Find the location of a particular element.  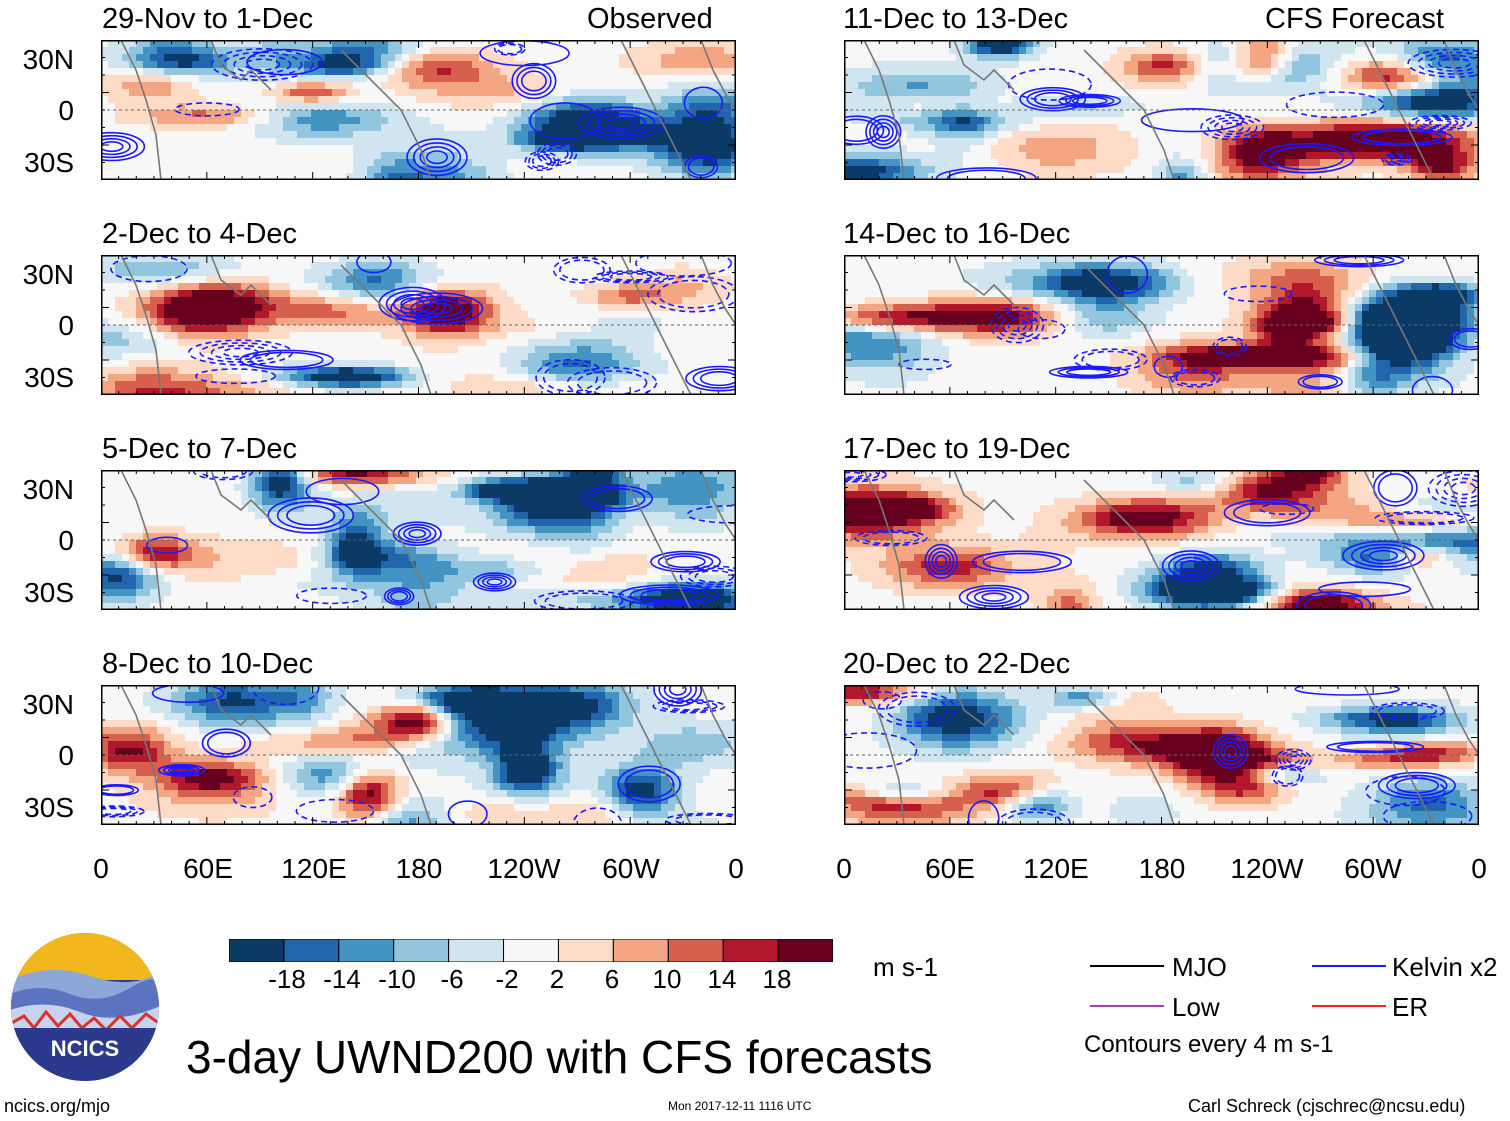

colorbar-tick: 14 is located at coordinates (722, 979).